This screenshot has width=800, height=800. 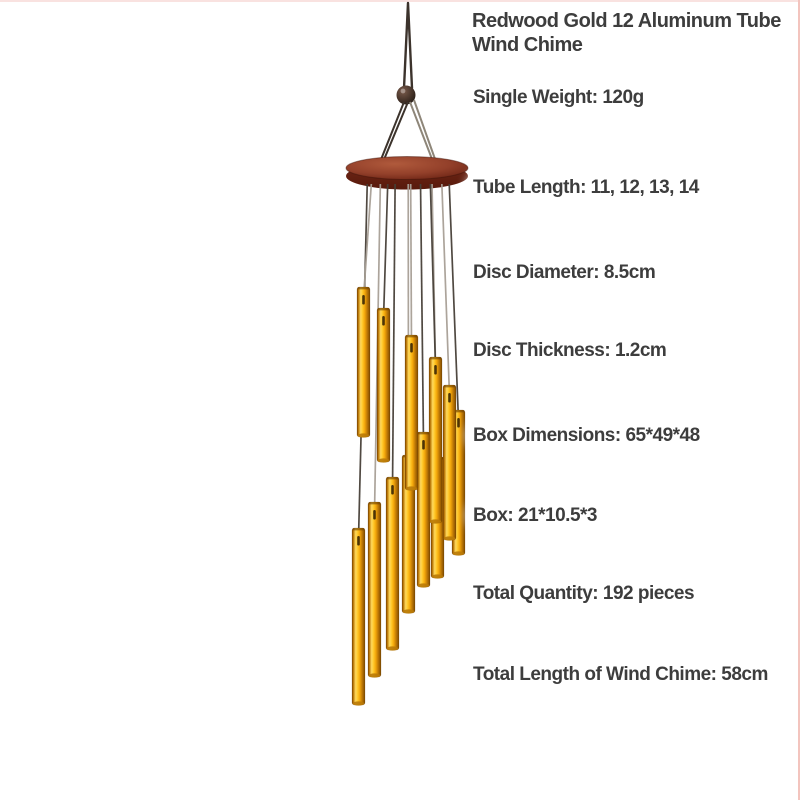 I want to click on spec-single-weight: Single Weight: 120g, so click(x=558, y=97).